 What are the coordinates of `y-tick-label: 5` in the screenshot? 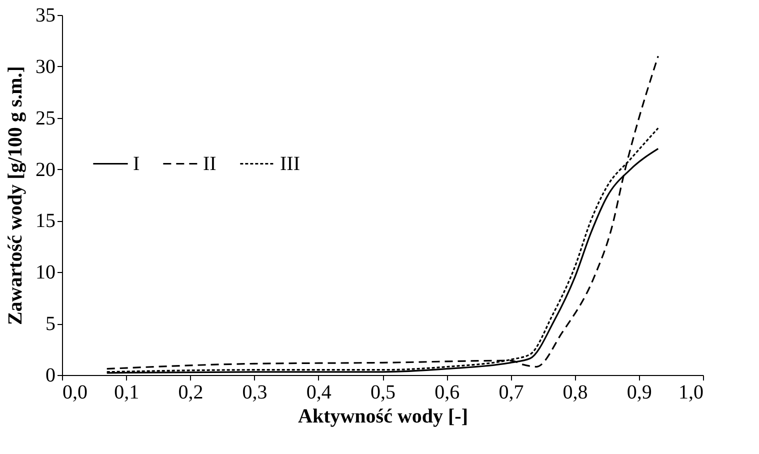 It's located at (51, 324).